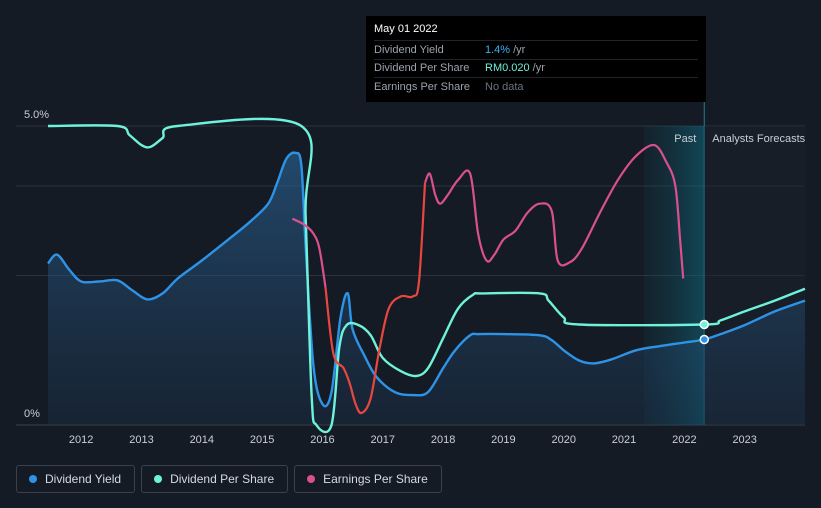 The height and width of the screenshot is (508, 821). Describe the element at coordinates (685, 139) in the screenshot. I see `past-label: Past` at that location.